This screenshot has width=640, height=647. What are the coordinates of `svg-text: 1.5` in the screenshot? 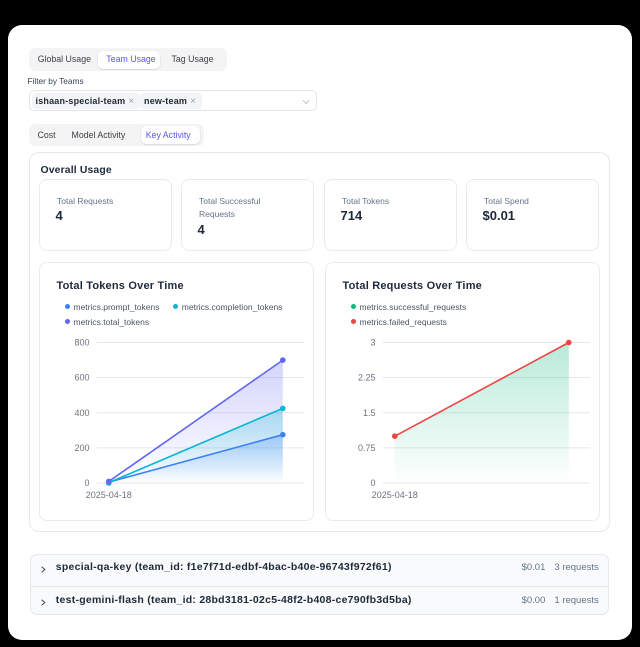 It's located at (369, 413).